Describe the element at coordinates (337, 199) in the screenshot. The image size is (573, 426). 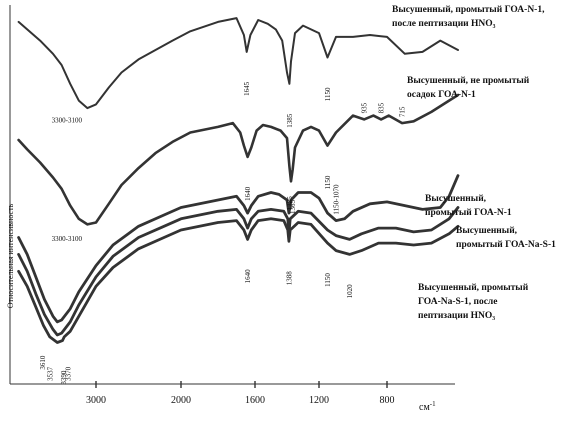
I see `band-label-12: 1150-1070` at that location.